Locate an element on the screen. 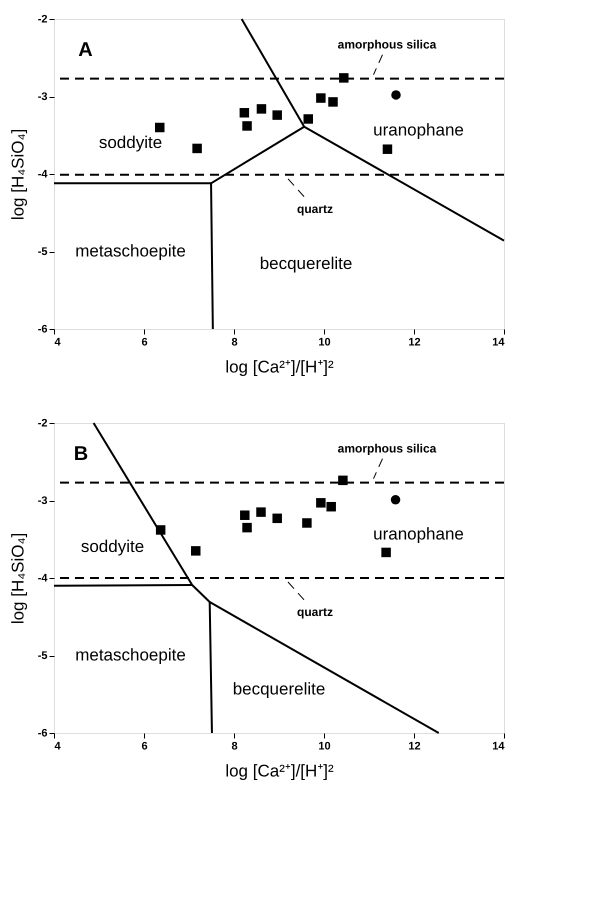 Image resolution: width=589 pixels, height=913 pixels. annotation: B is located at coordinates (81, 454).